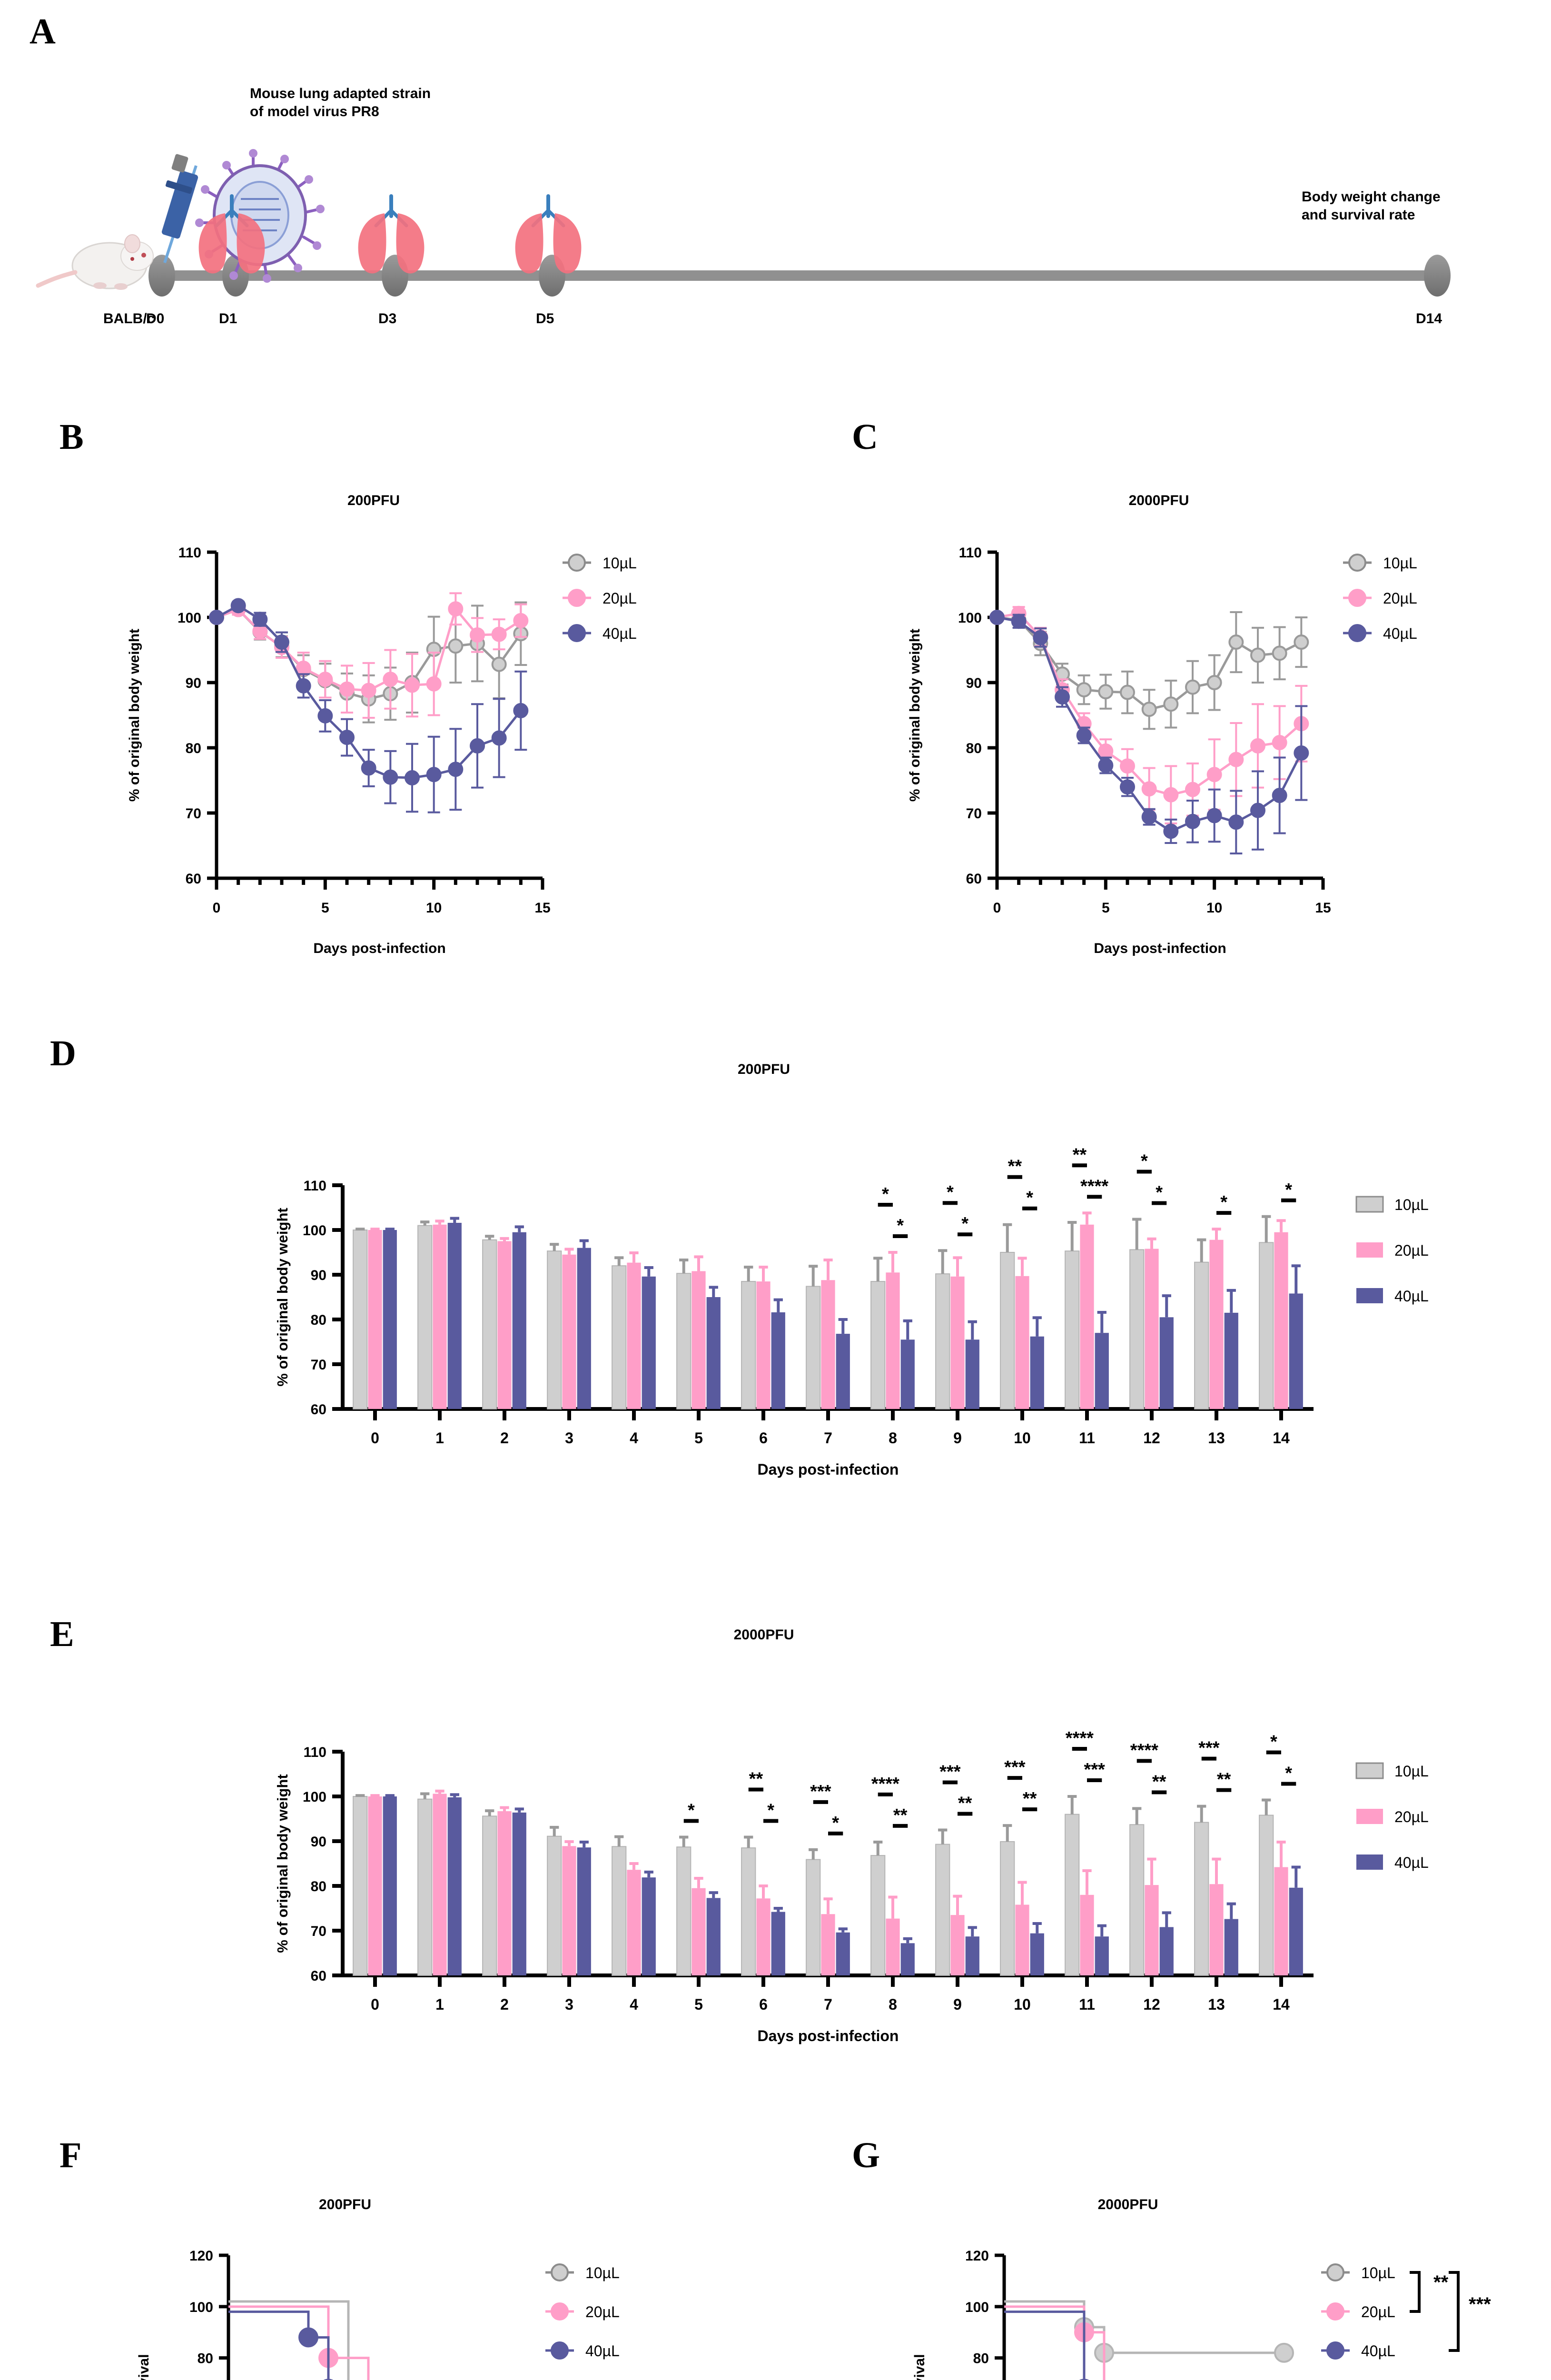 The height and width of the screenshot is (2380, 1551). What do you see at coordinates (63, 1053) in the screenshot?
I see `panel-letter-d: D` at bounding box center [63, 1053].